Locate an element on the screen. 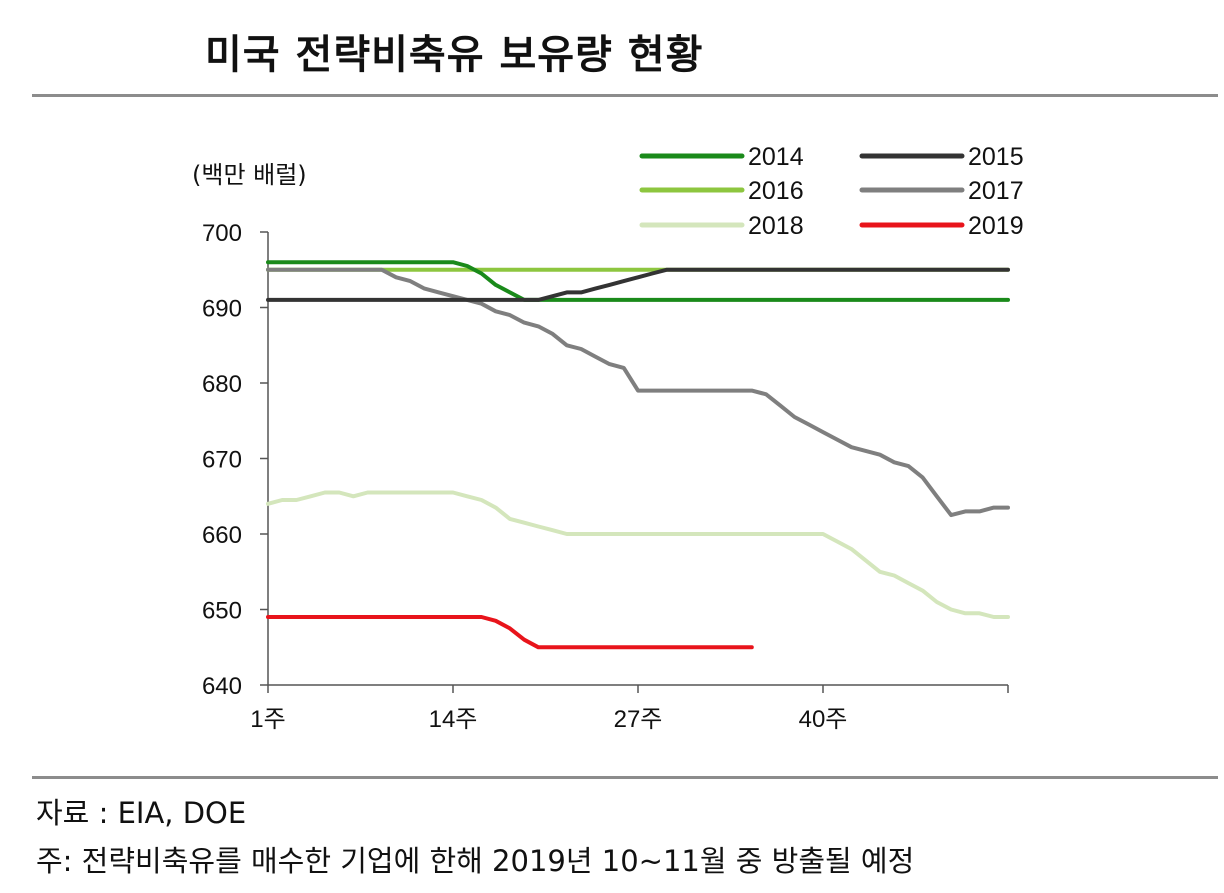 This screenshot has height=893, width=1224. x-tick-label: 1주 is located at coordinates (267, 719).